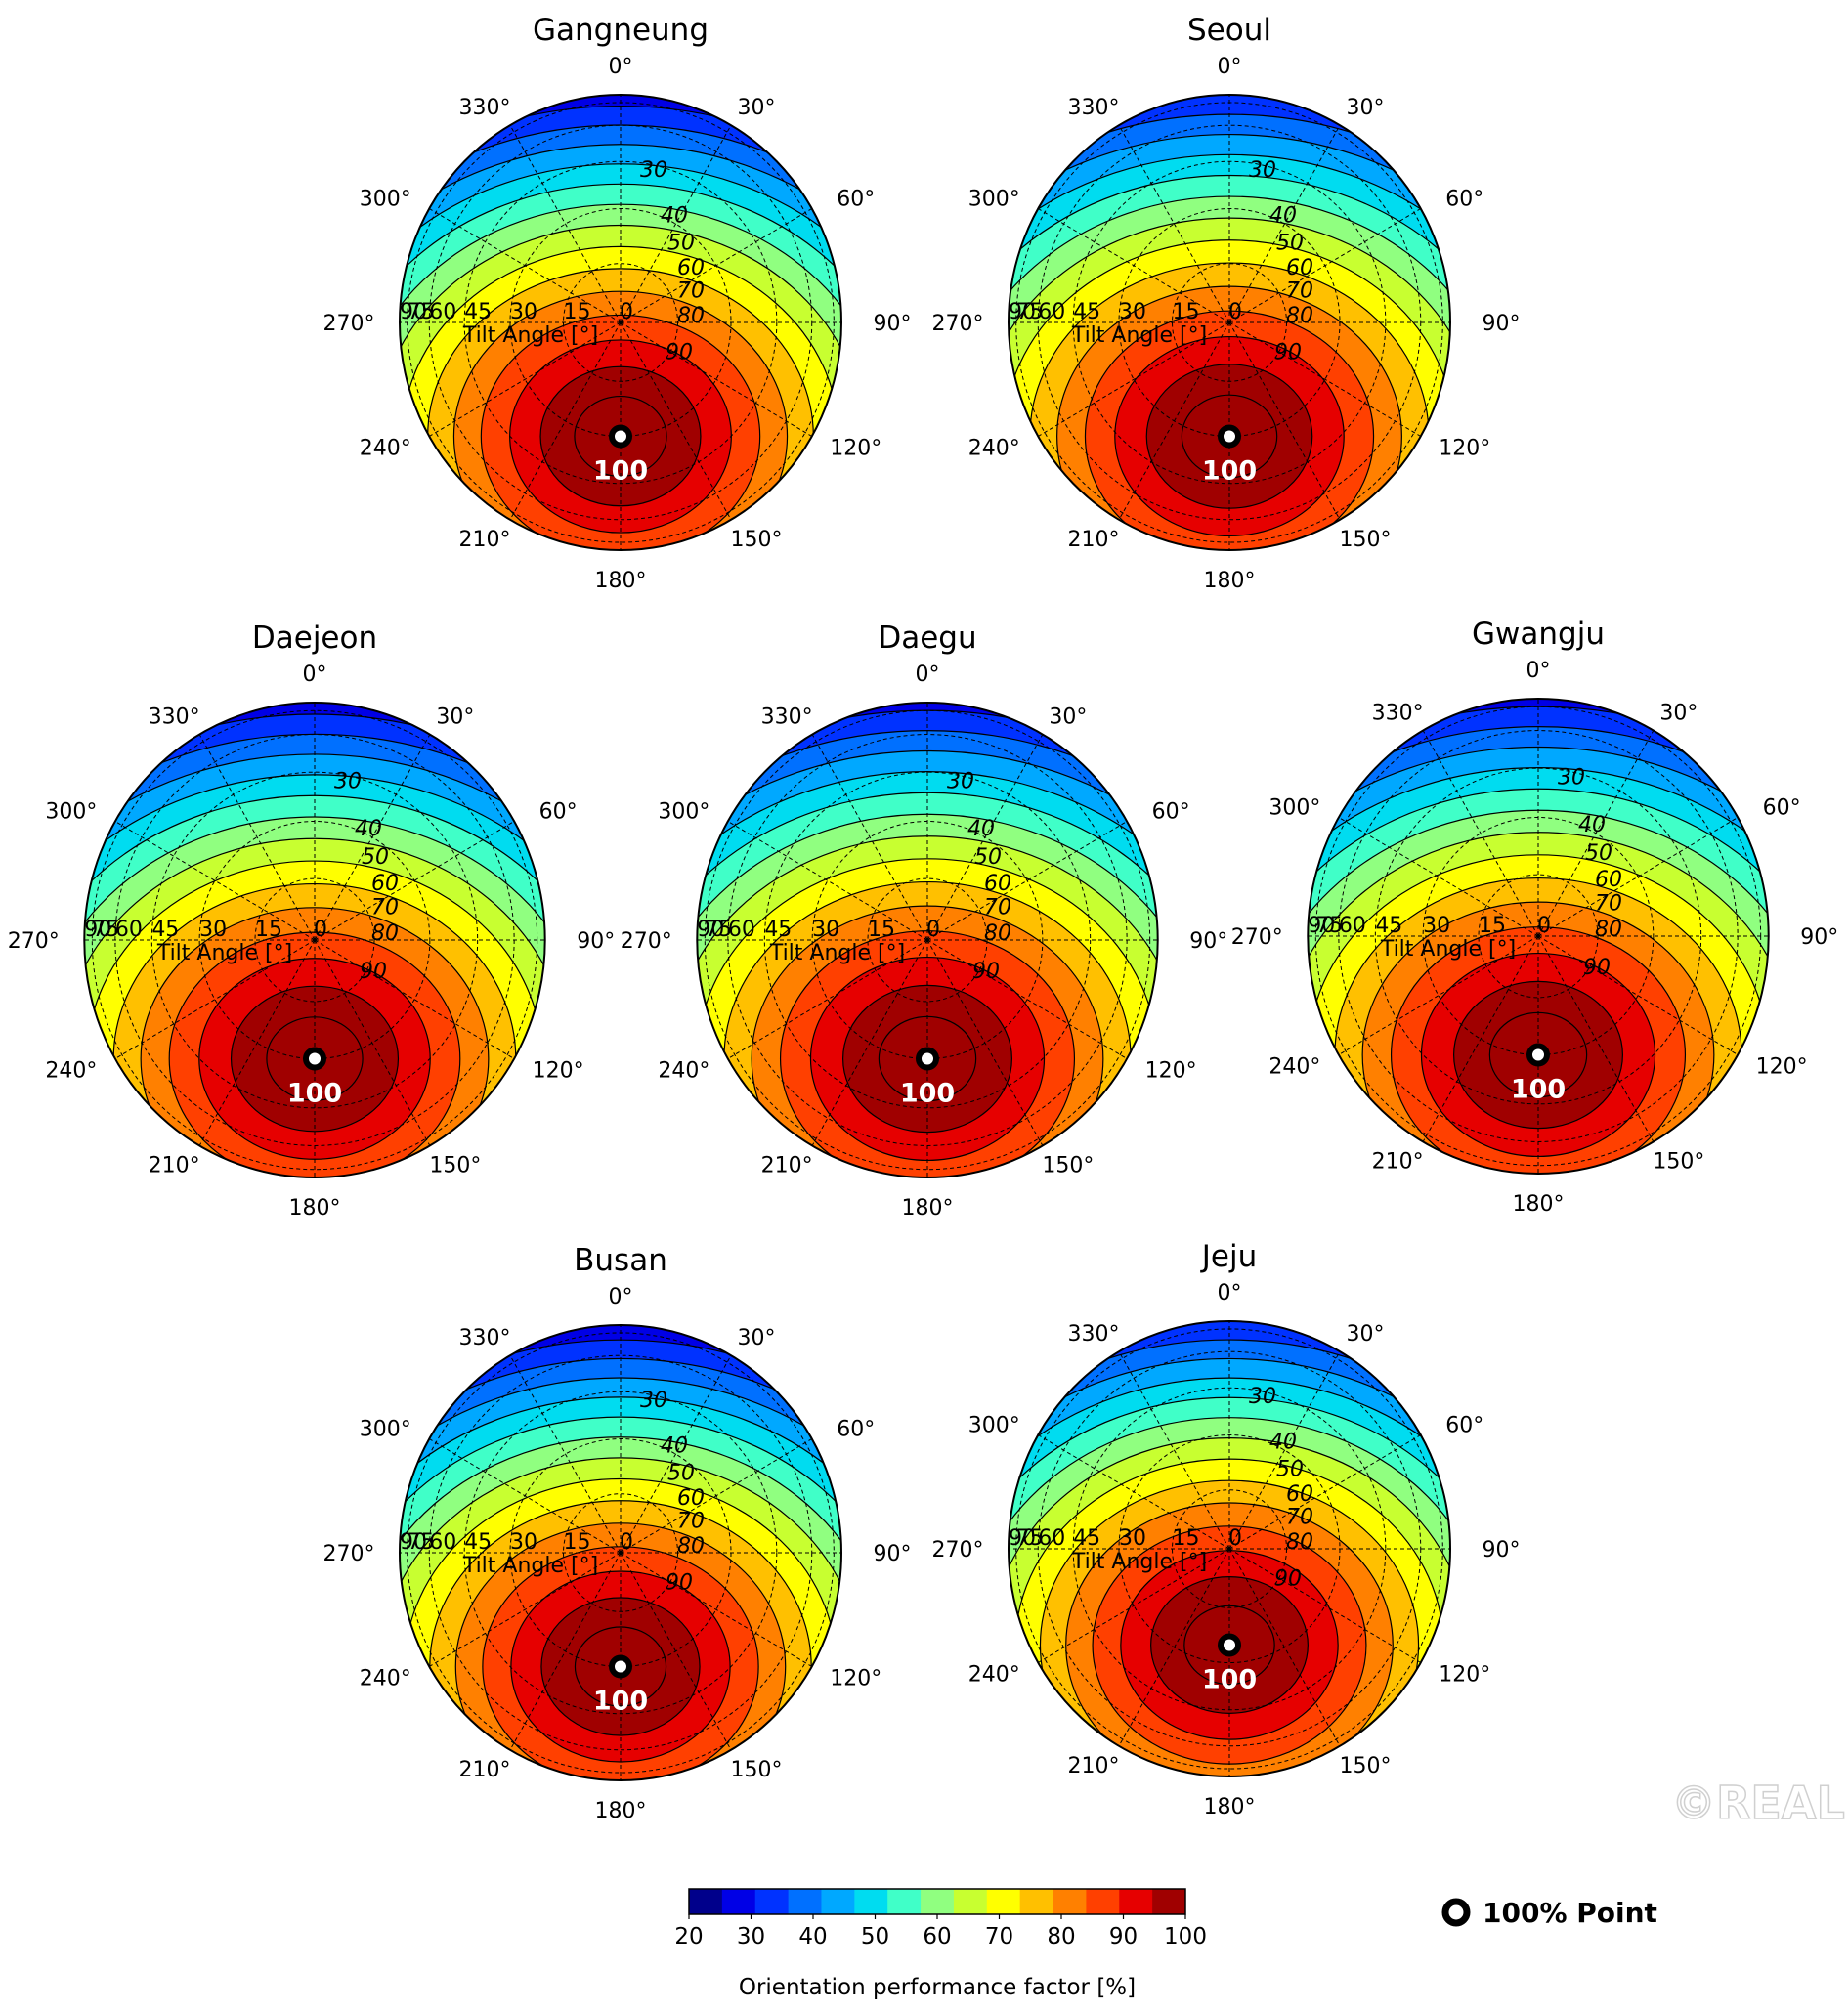  I want to click on contour-label-jeju: 50, so click(1290, 1469).